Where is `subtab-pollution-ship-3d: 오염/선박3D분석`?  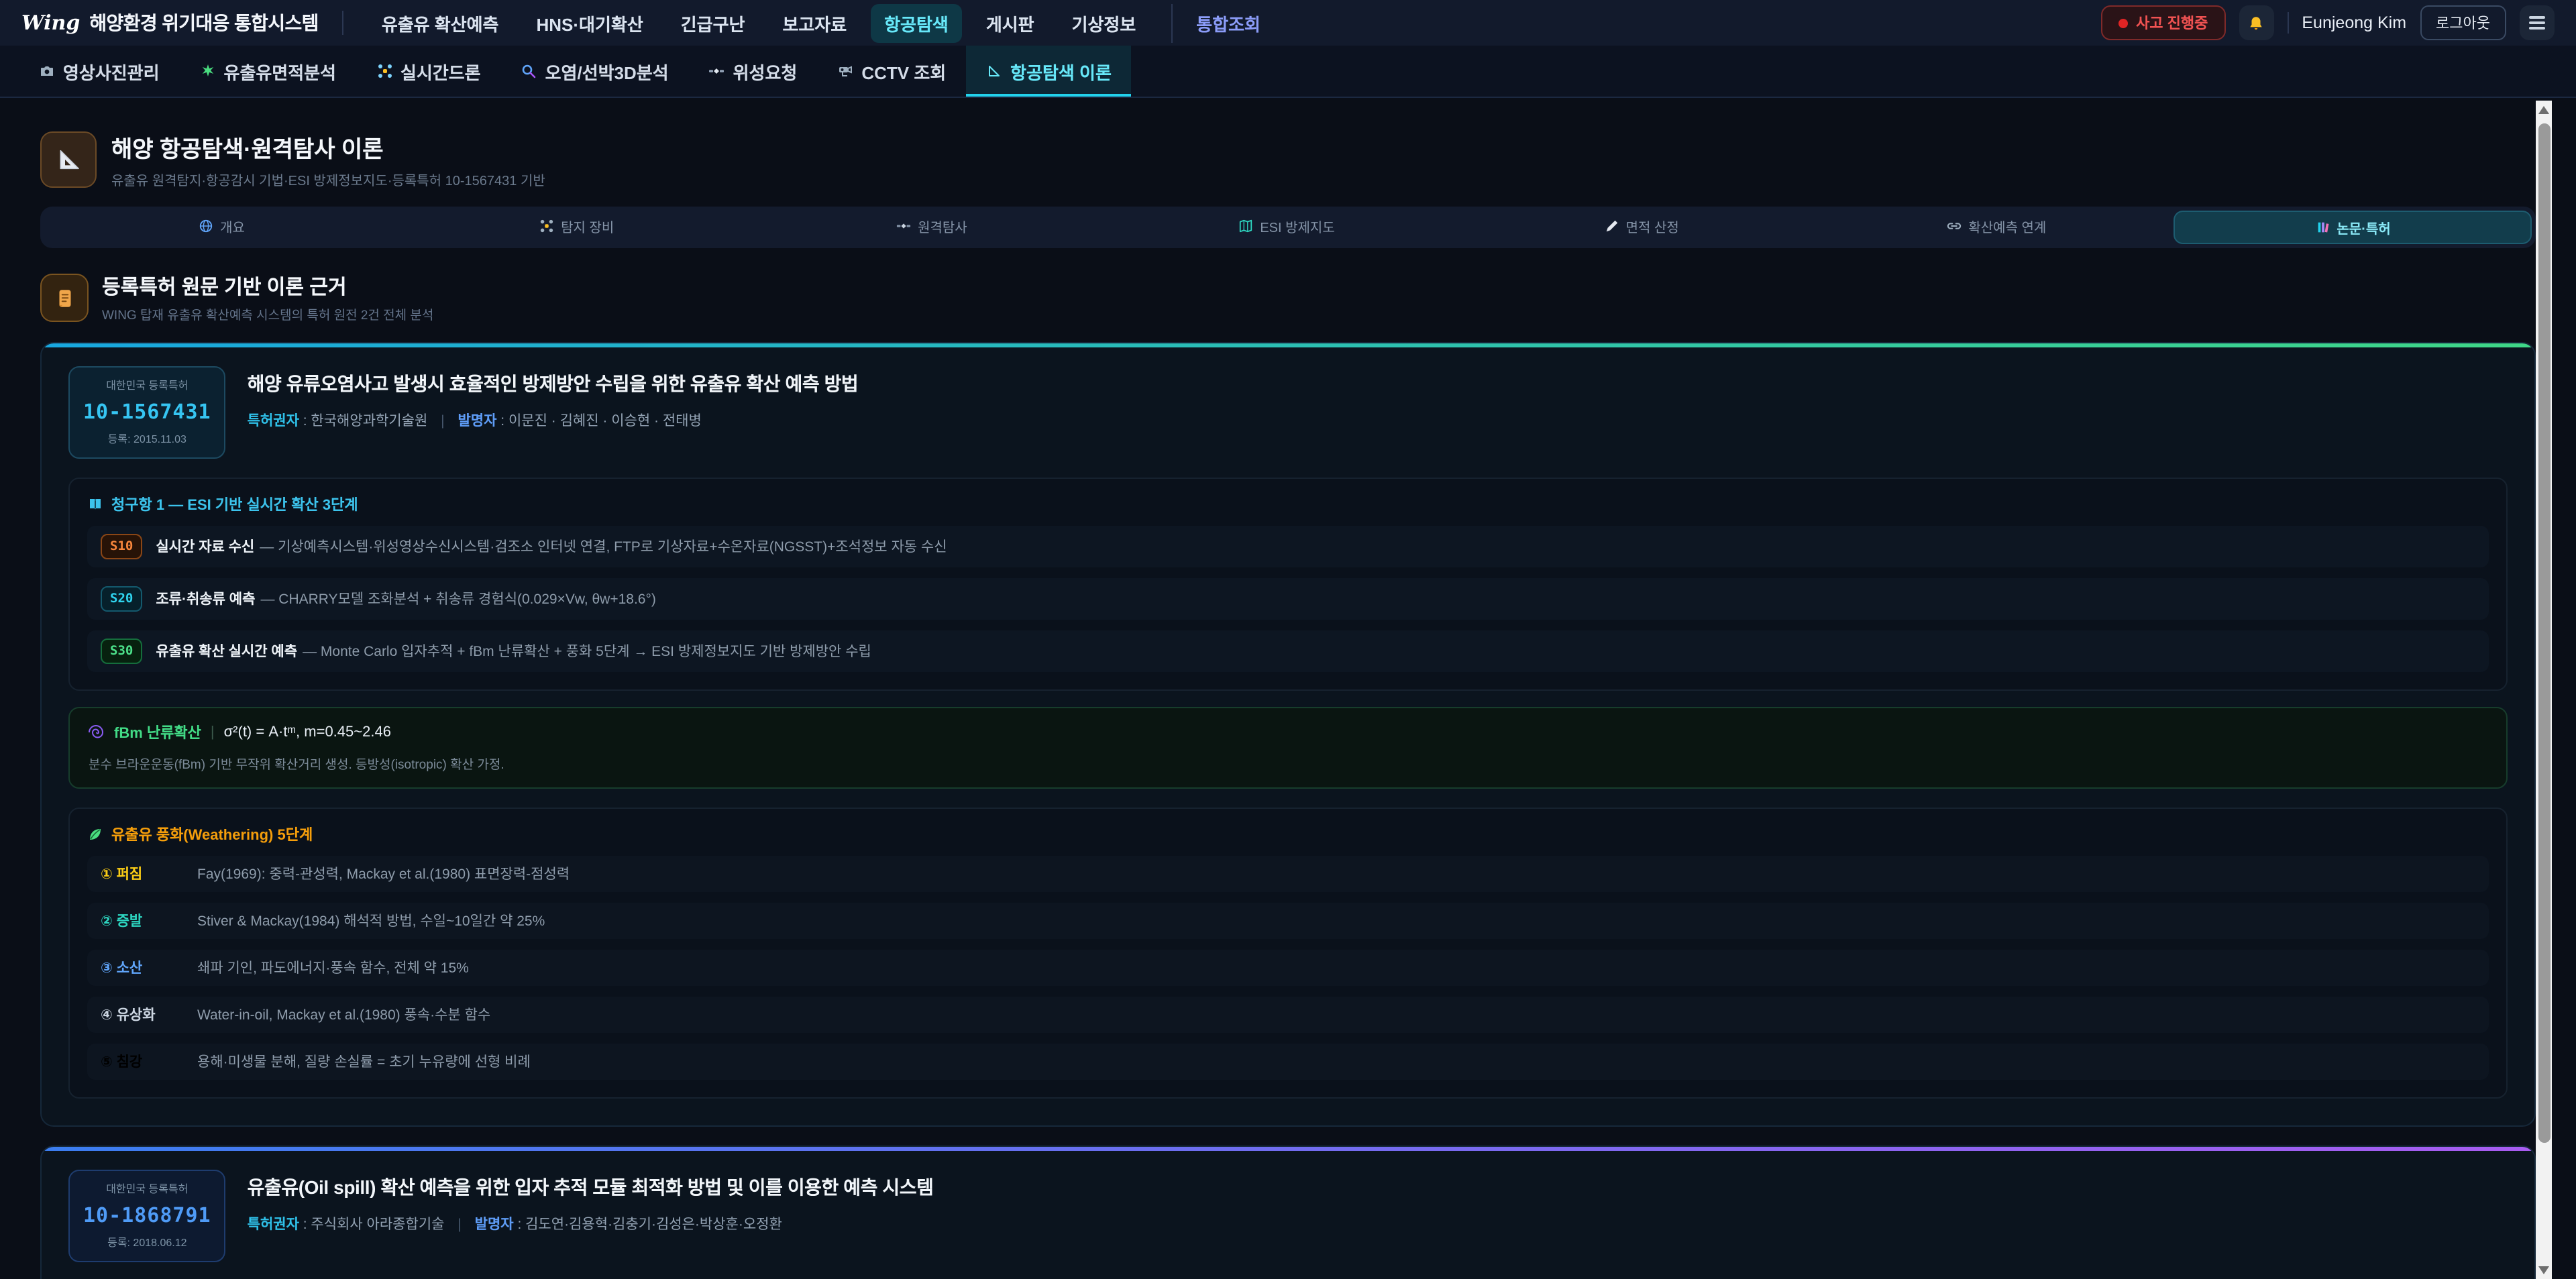
subtab-pollution-ship-3d: 오염/선박3D분석 is located at coordinates (595, 71).